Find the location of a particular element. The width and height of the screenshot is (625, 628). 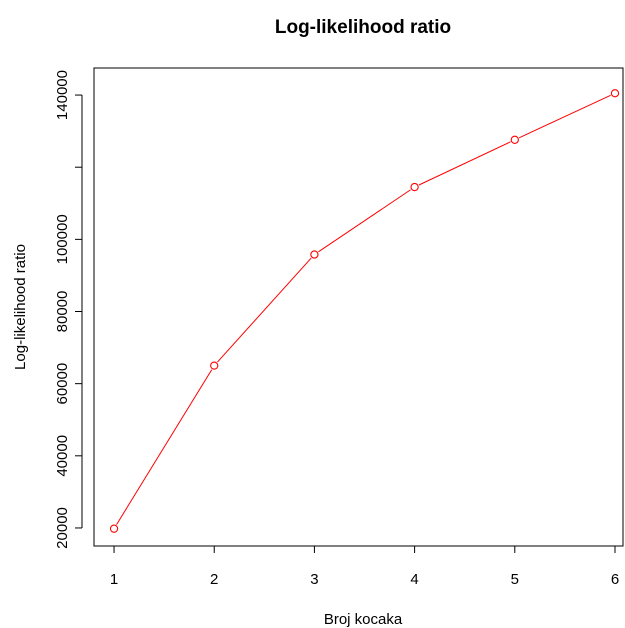

x-tick-label: 2 is located at coordinates (214, 579).